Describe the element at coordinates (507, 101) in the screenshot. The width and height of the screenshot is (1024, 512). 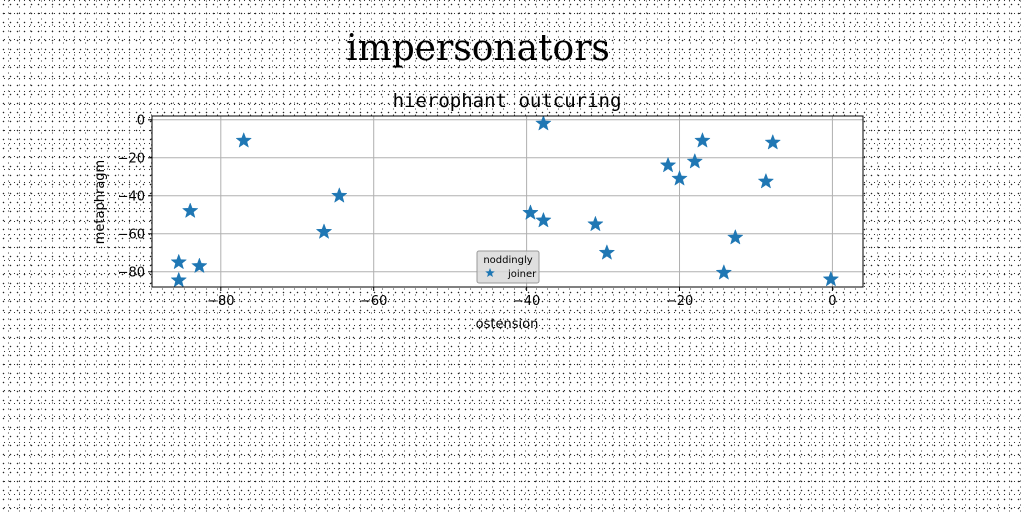
I see `chart-title: hierophant outcuring` at that location.